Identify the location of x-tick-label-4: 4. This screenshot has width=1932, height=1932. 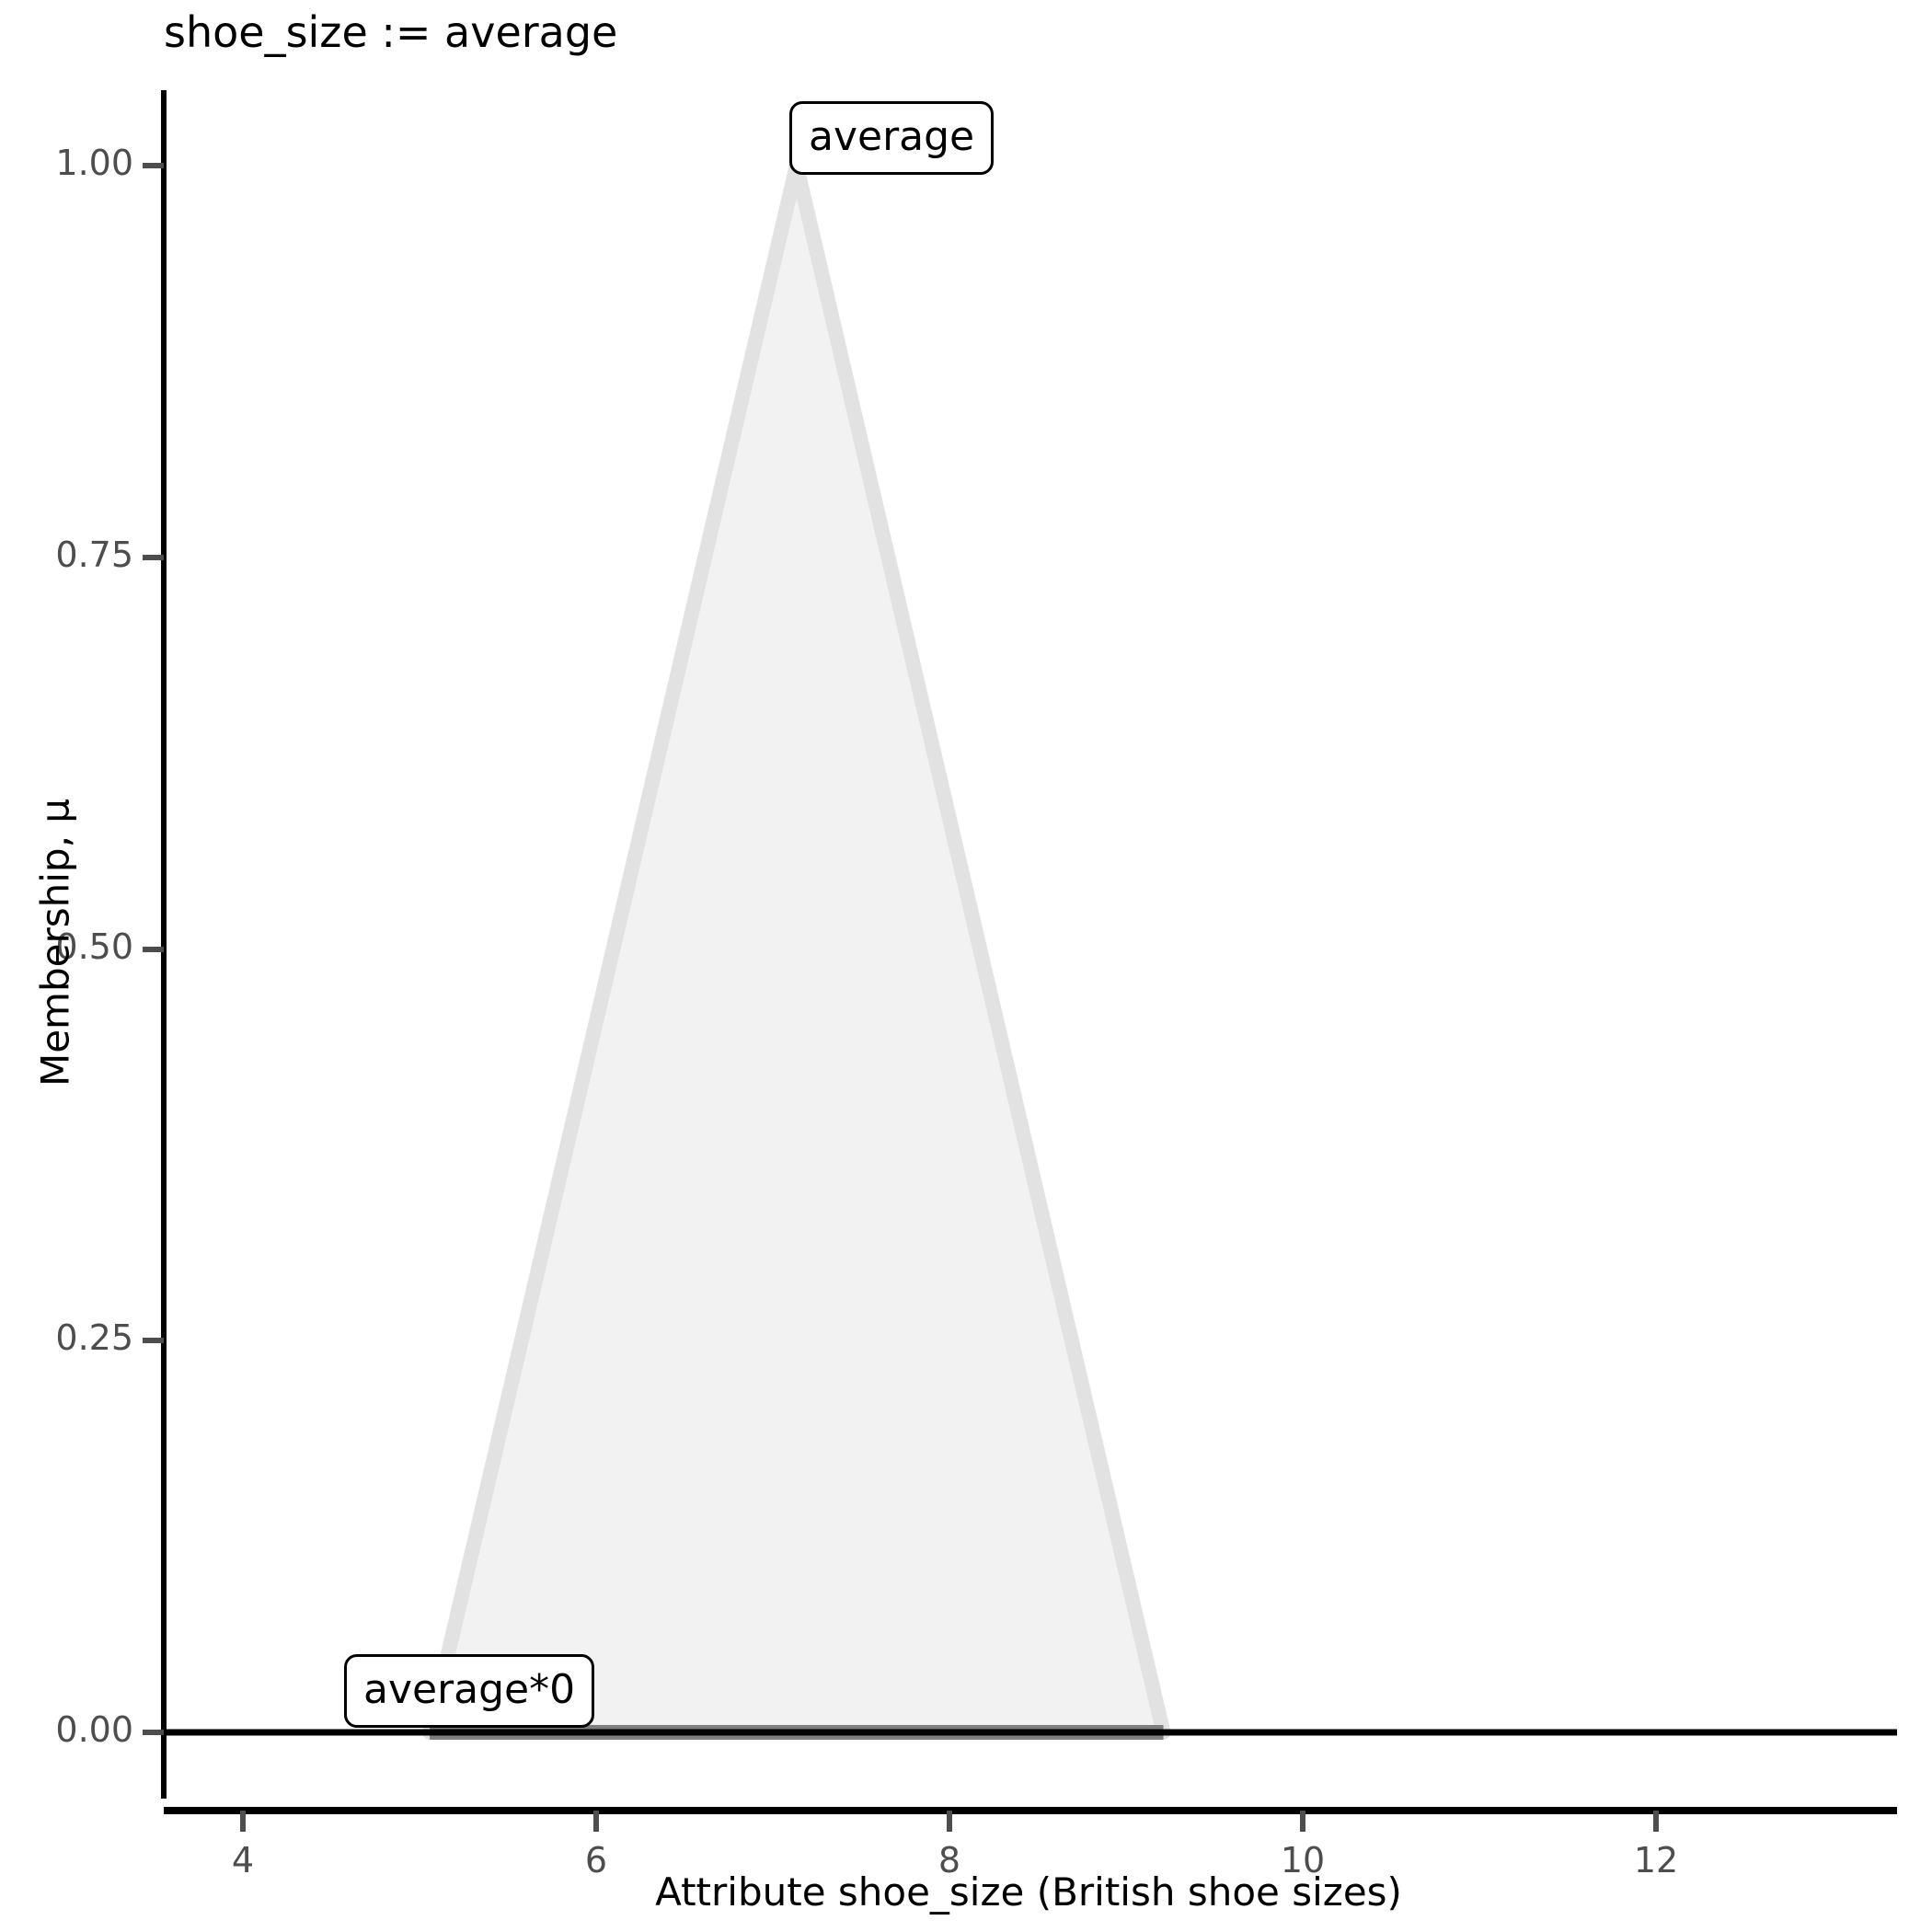
(243, 1860).